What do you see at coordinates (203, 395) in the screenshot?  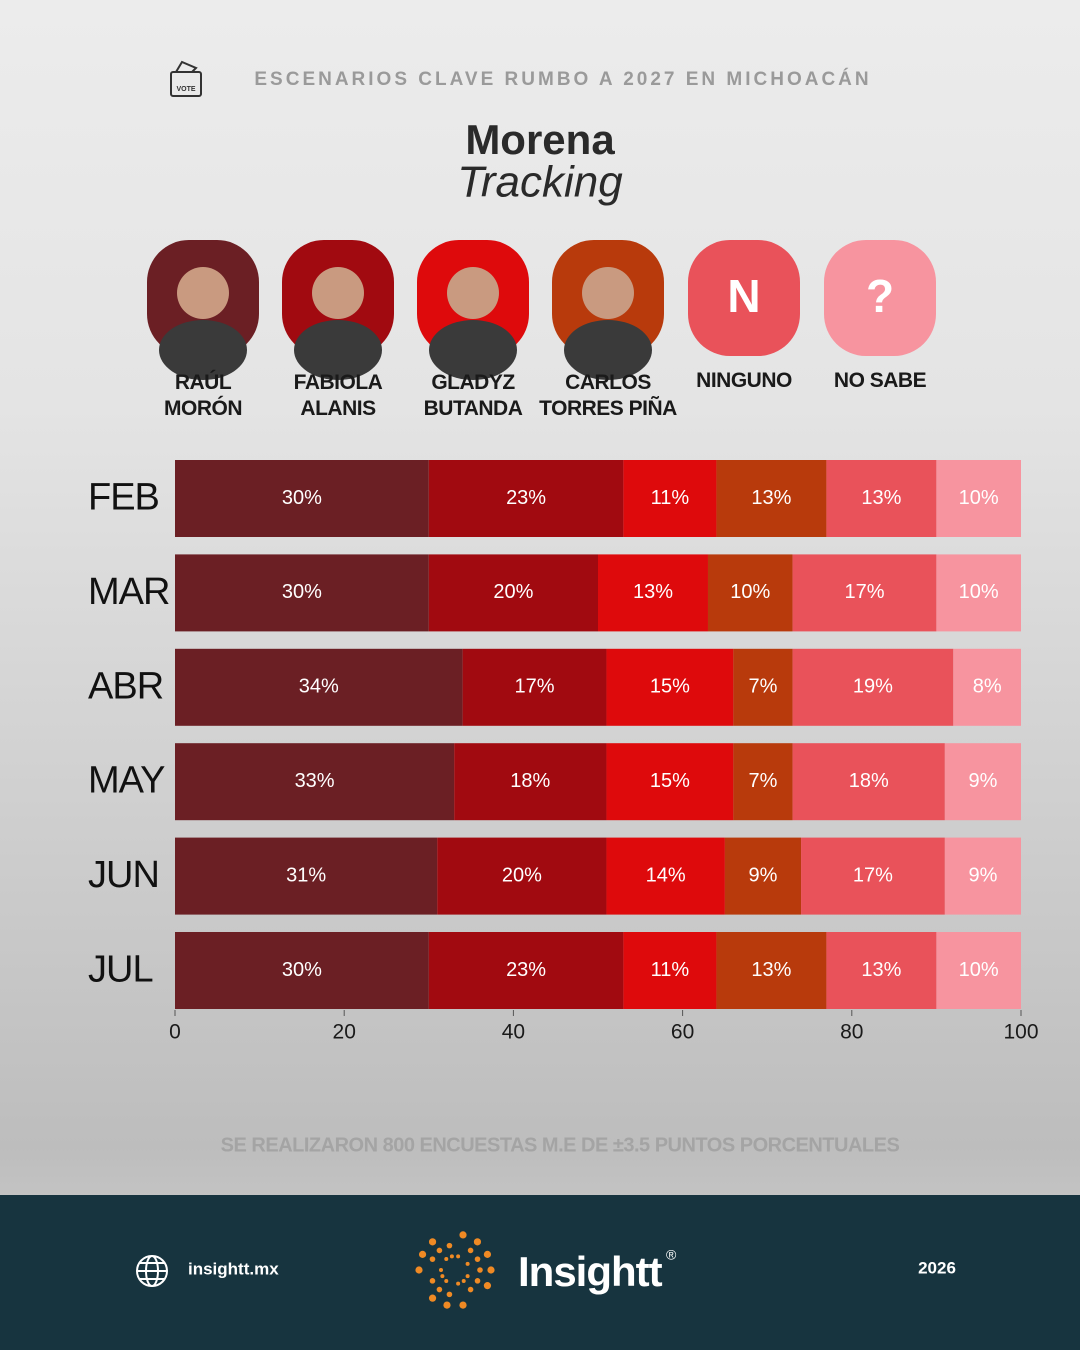 I see `legend-label: RAÚL MORÓN` at bounding box center [203, 395].